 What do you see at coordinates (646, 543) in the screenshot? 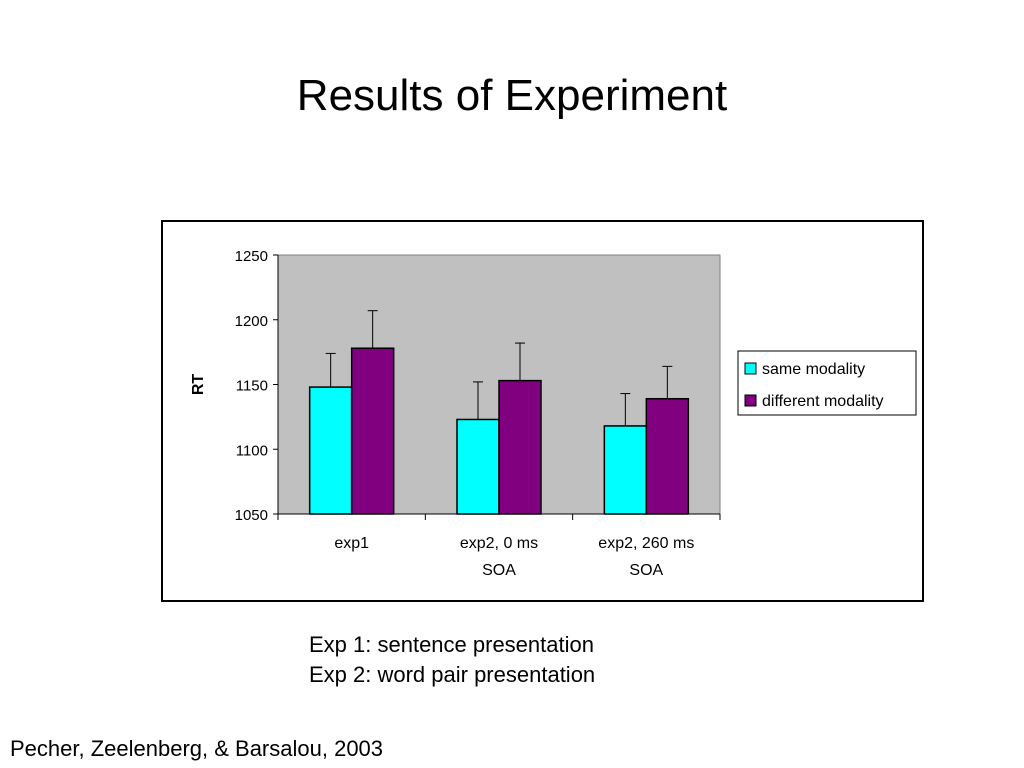
I see `x-category-label: exp2, 260 ms` at bounding box center [646, 543].